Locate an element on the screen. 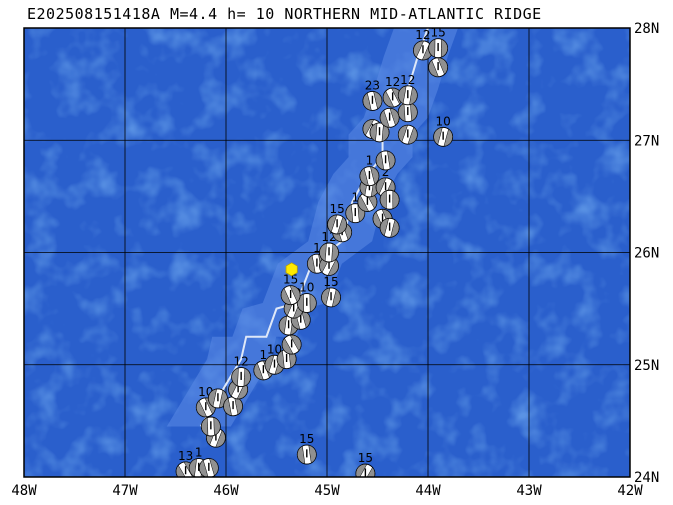  focal-mechanism-icon: 1 is located at coordinates (369, 170).